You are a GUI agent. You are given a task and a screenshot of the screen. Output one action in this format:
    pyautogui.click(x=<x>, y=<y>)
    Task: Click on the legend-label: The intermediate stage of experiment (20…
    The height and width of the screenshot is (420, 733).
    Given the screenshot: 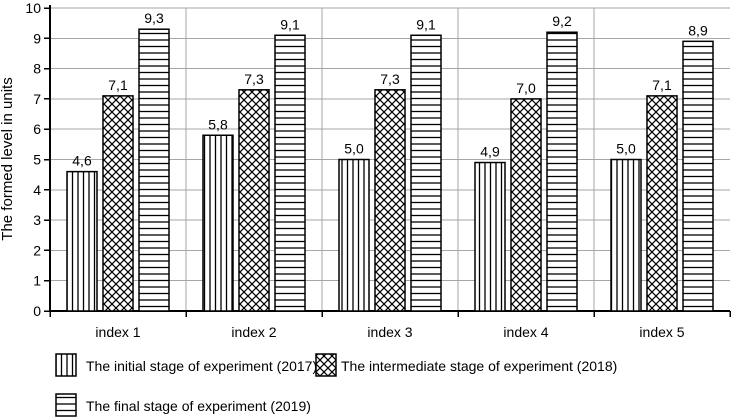 What is the action you would take?
    pyautogui.click(x=479, y=366)
    